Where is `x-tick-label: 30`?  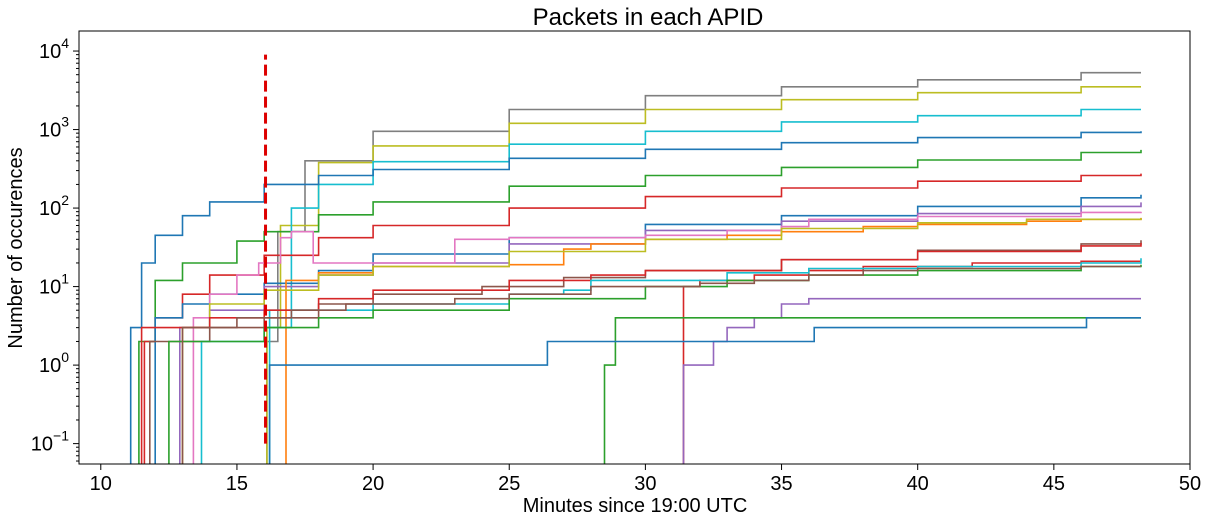 x-tick-label: 30 is located at coordinates (645, 484).